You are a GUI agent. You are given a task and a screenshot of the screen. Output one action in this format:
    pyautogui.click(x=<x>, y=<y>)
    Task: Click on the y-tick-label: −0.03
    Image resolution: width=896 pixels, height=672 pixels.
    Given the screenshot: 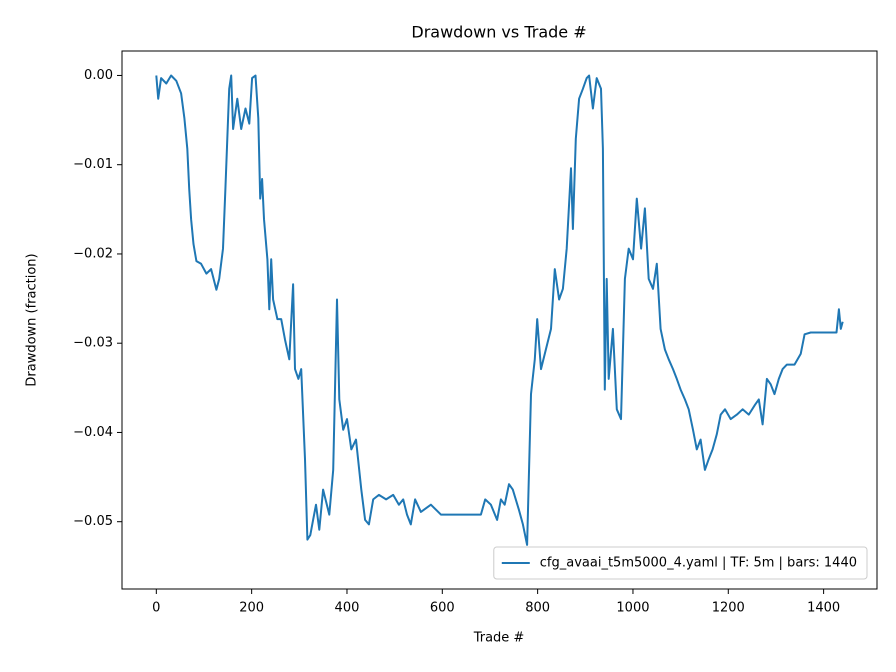 What is the action you would take?
    pyautogui.click(x=93, y=343)
    